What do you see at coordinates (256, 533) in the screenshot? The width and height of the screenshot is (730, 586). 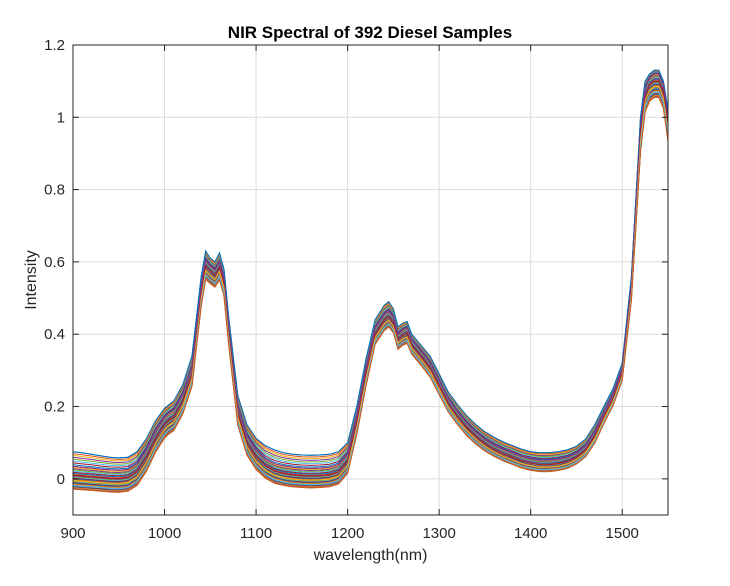 I see `x-tick-label: 1100` at bounding box center [256, 533].